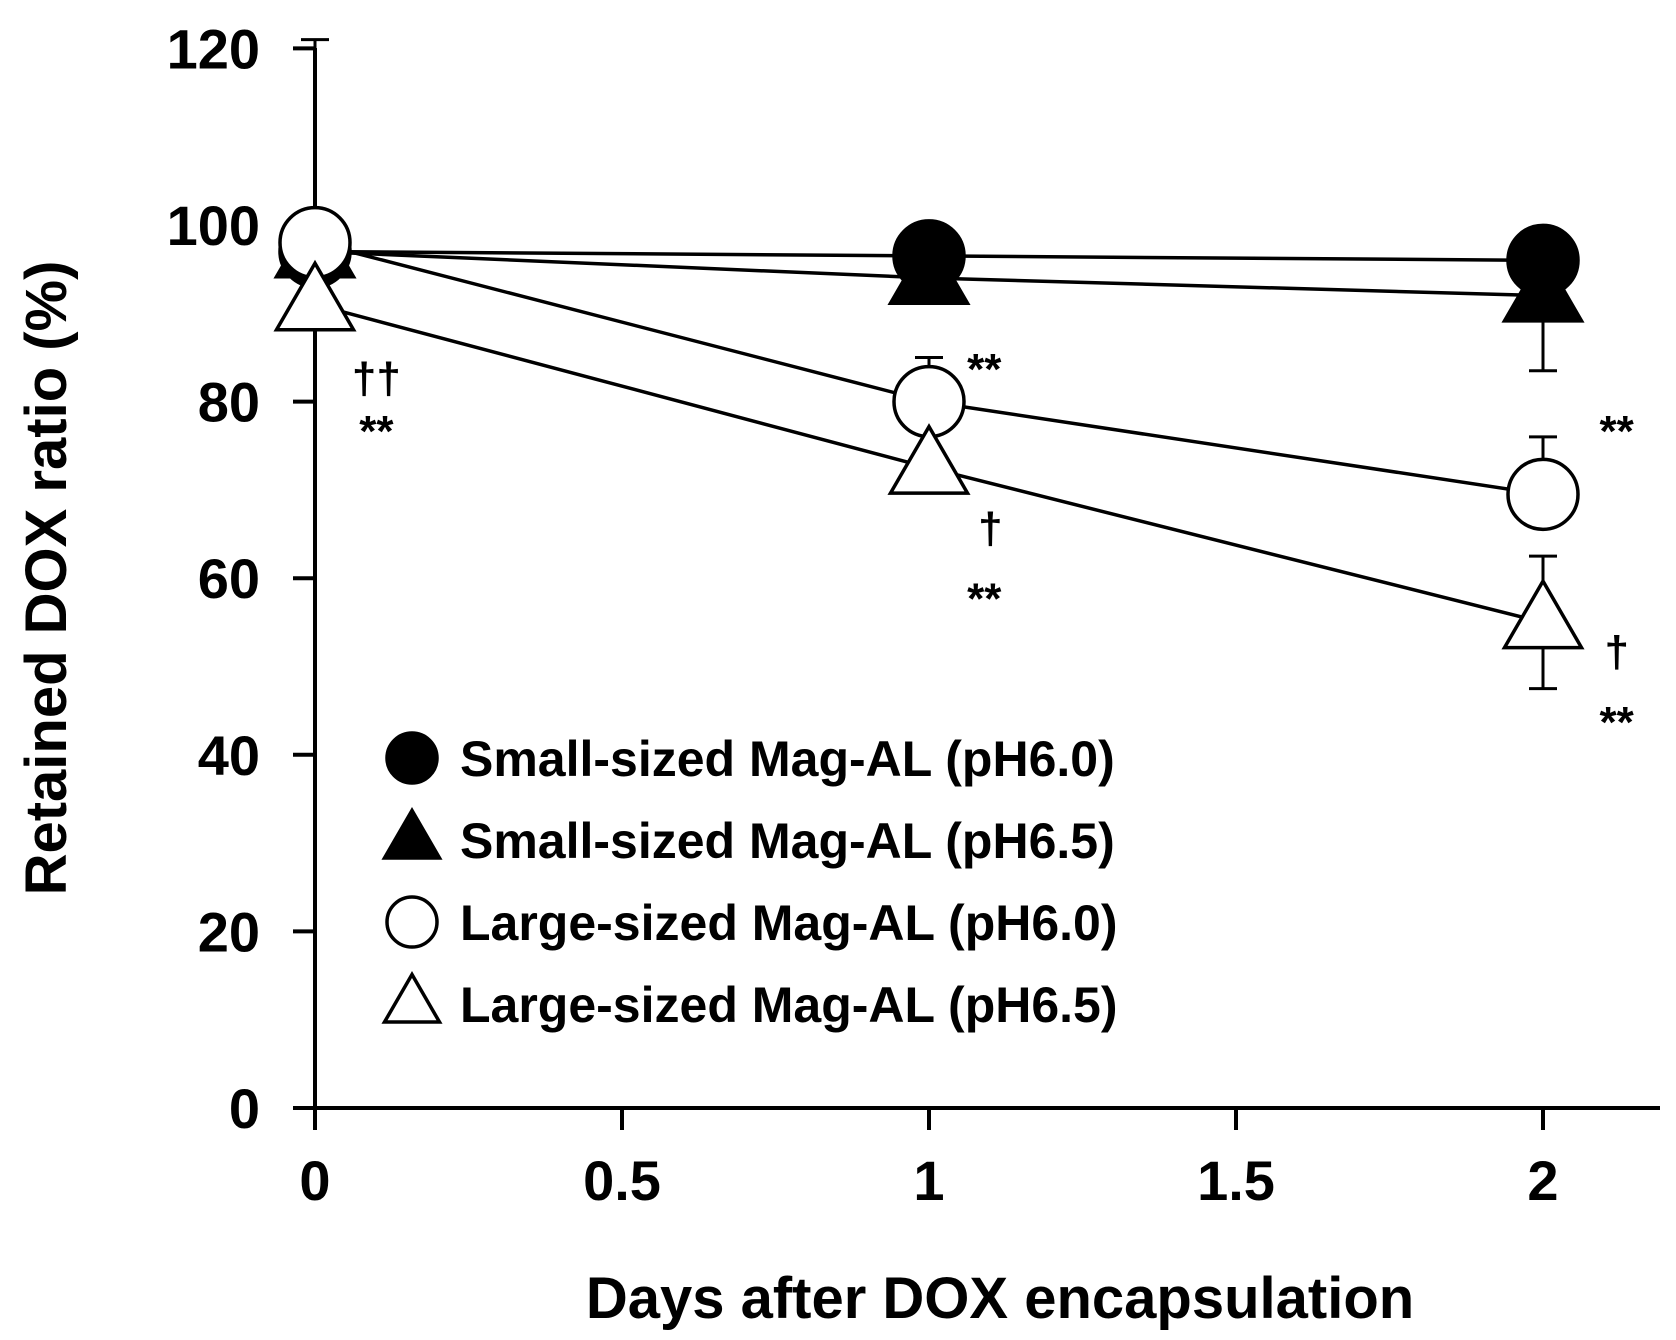 Image resolution: width=1676 pixels, height=1340 pixels. Describe the element at coordinates (46, 578) in the screenshot. I see `y-axis-title: Retained DOX ratio (%)` at that location.